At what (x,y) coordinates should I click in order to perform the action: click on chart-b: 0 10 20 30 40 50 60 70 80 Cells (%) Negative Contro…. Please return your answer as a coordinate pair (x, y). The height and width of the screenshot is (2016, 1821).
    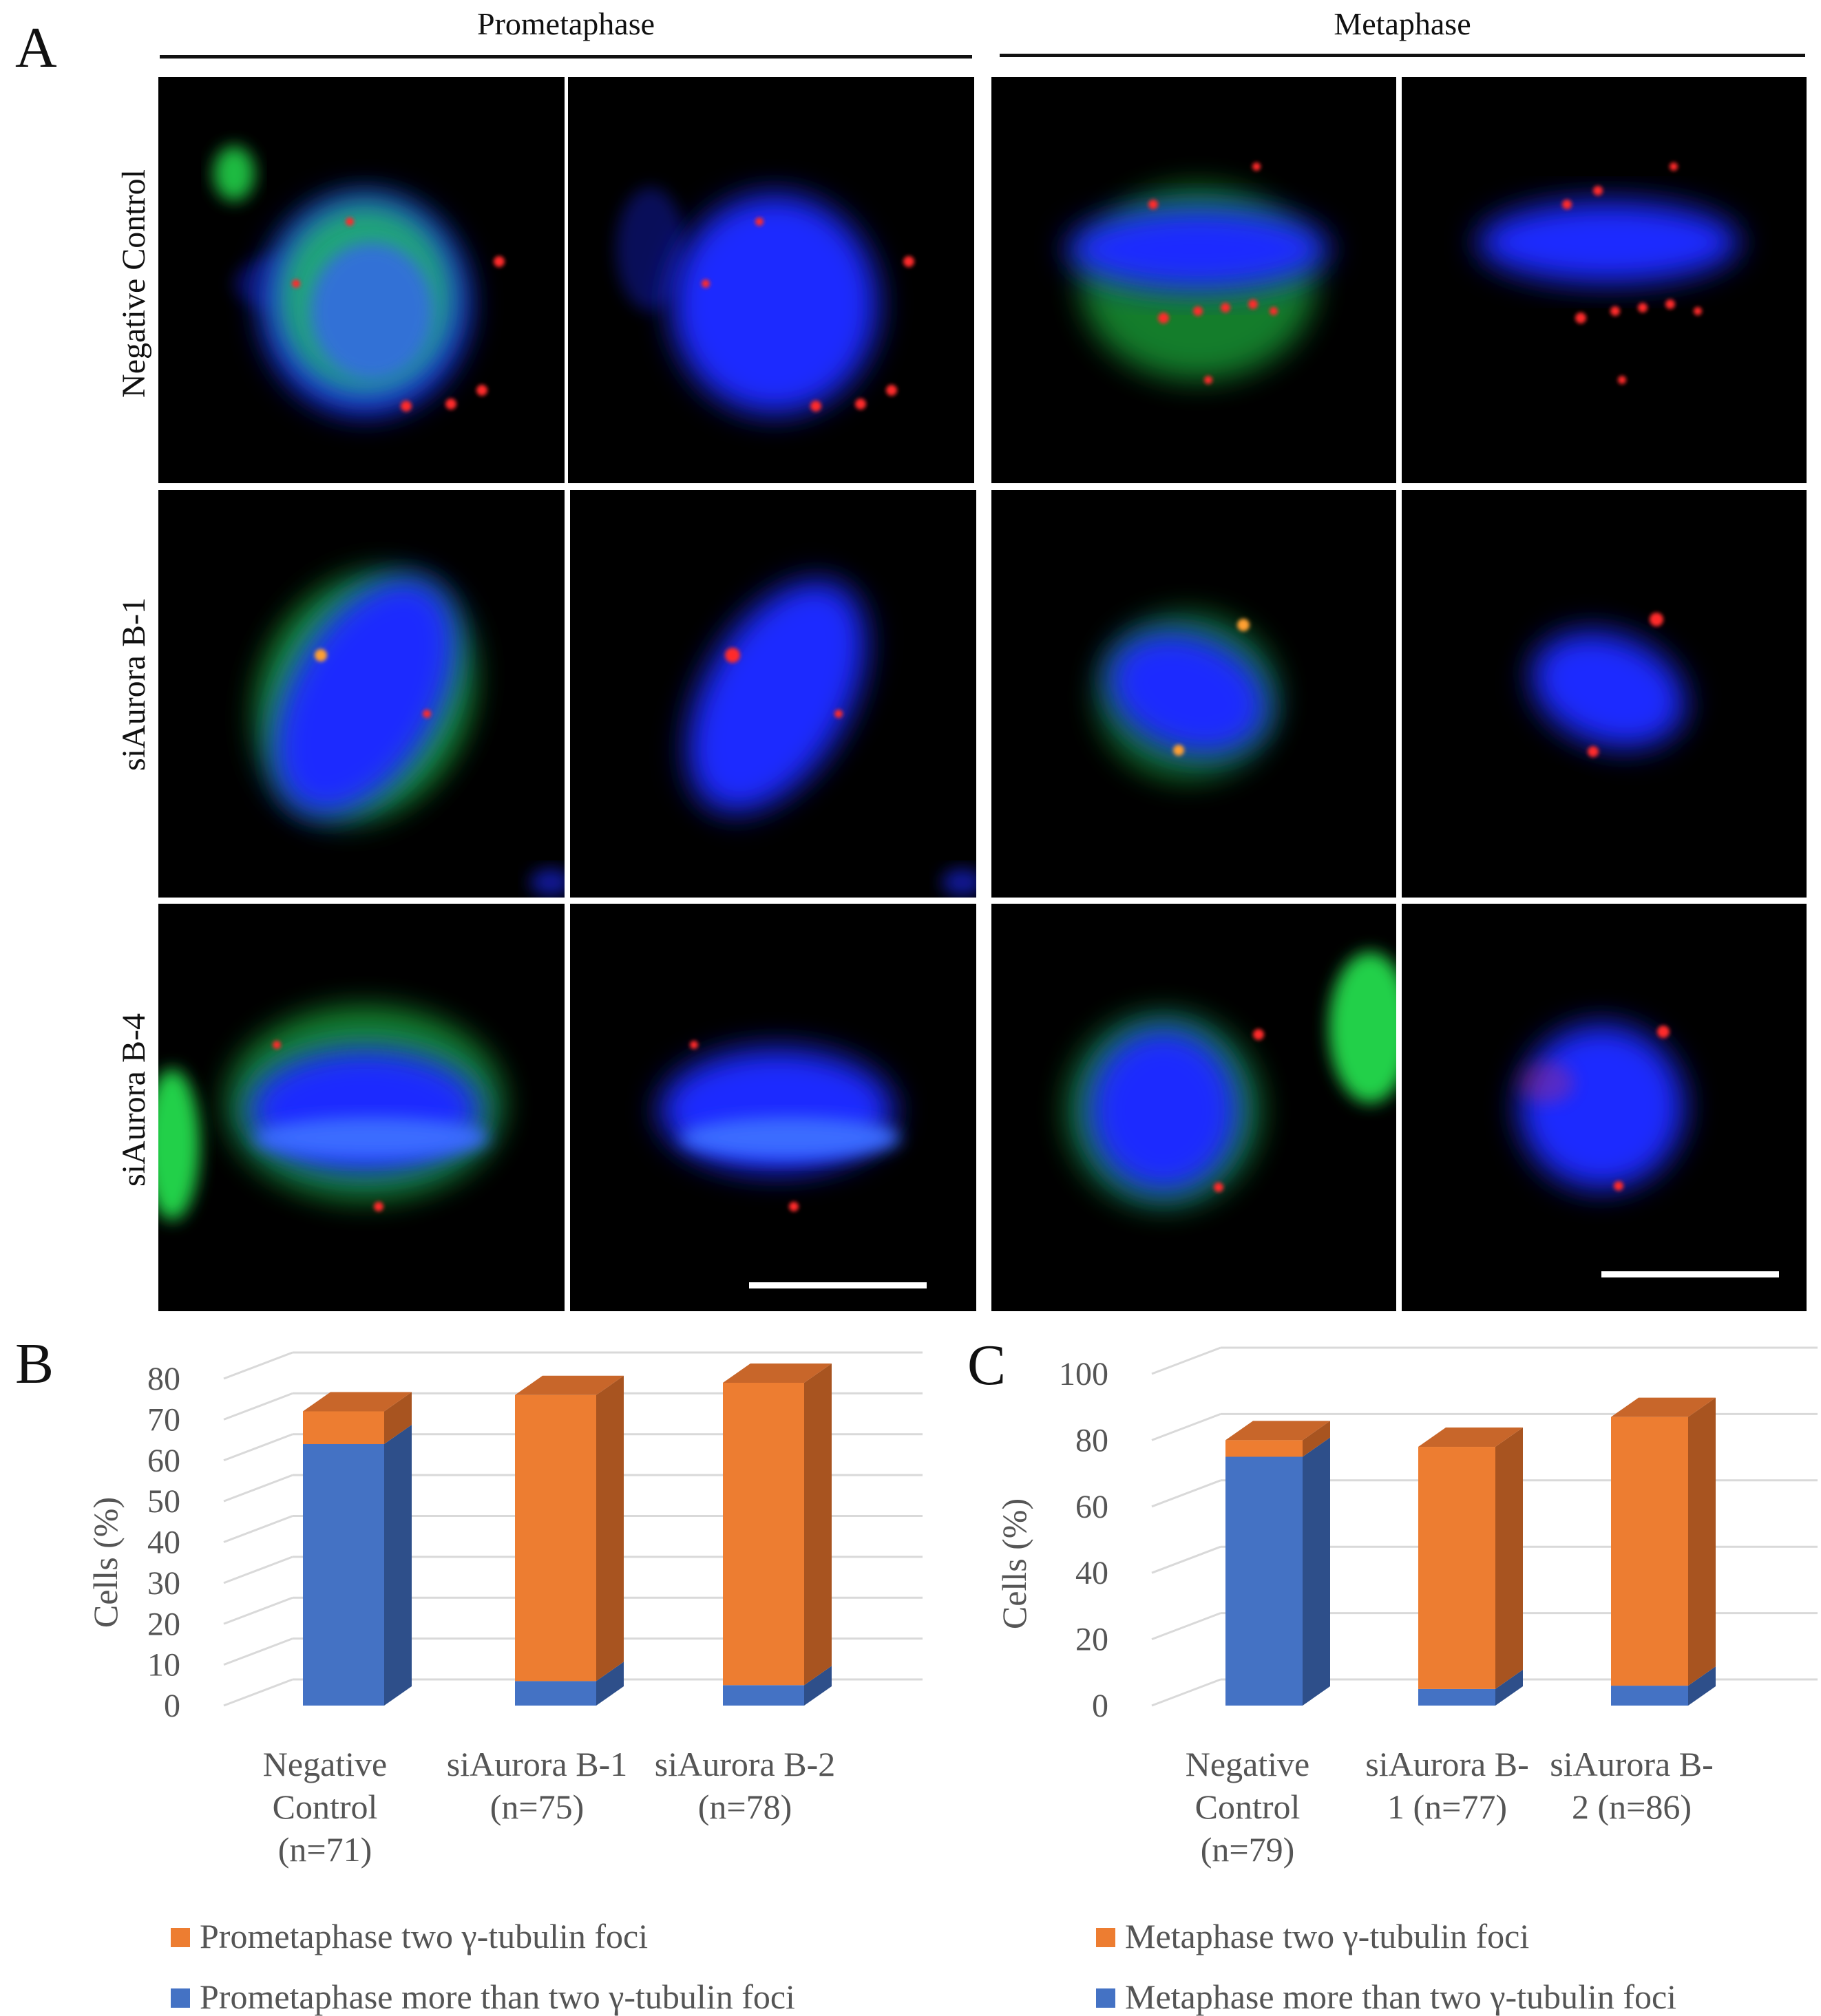
    Looking at the image, I should click on (504, 1610).